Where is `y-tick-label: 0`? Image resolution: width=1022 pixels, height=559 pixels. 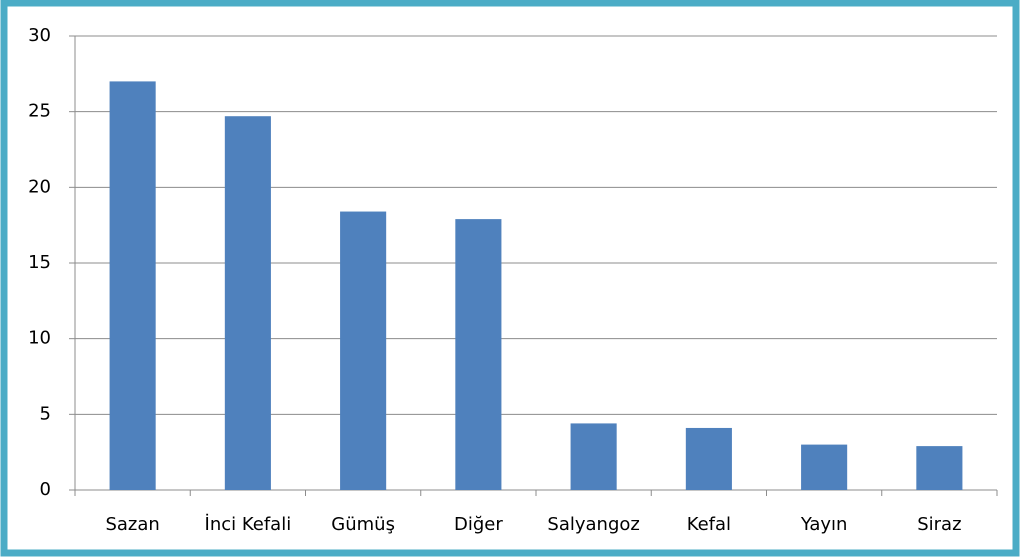
y-tick-label: 0 is located at coordinates (45, 489).